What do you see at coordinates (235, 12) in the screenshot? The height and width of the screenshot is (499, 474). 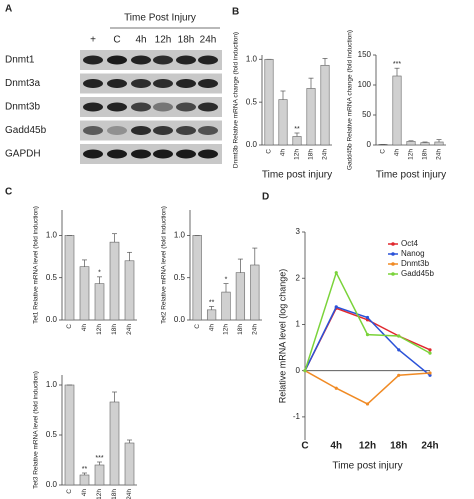 I see `panel-letter: B` at bounding box center [235, 12].